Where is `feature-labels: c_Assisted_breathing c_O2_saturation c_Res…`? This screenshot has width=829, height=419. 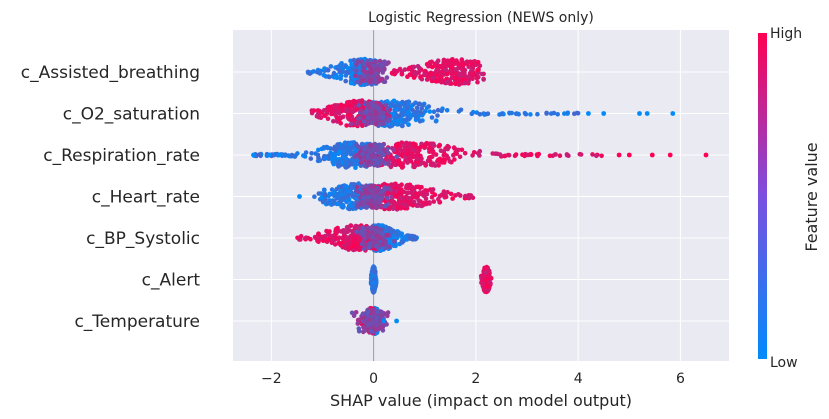
feature-labels: c_Assisted_breathing c_O2_saturation c_Res… is located at coordinates (111, 197).